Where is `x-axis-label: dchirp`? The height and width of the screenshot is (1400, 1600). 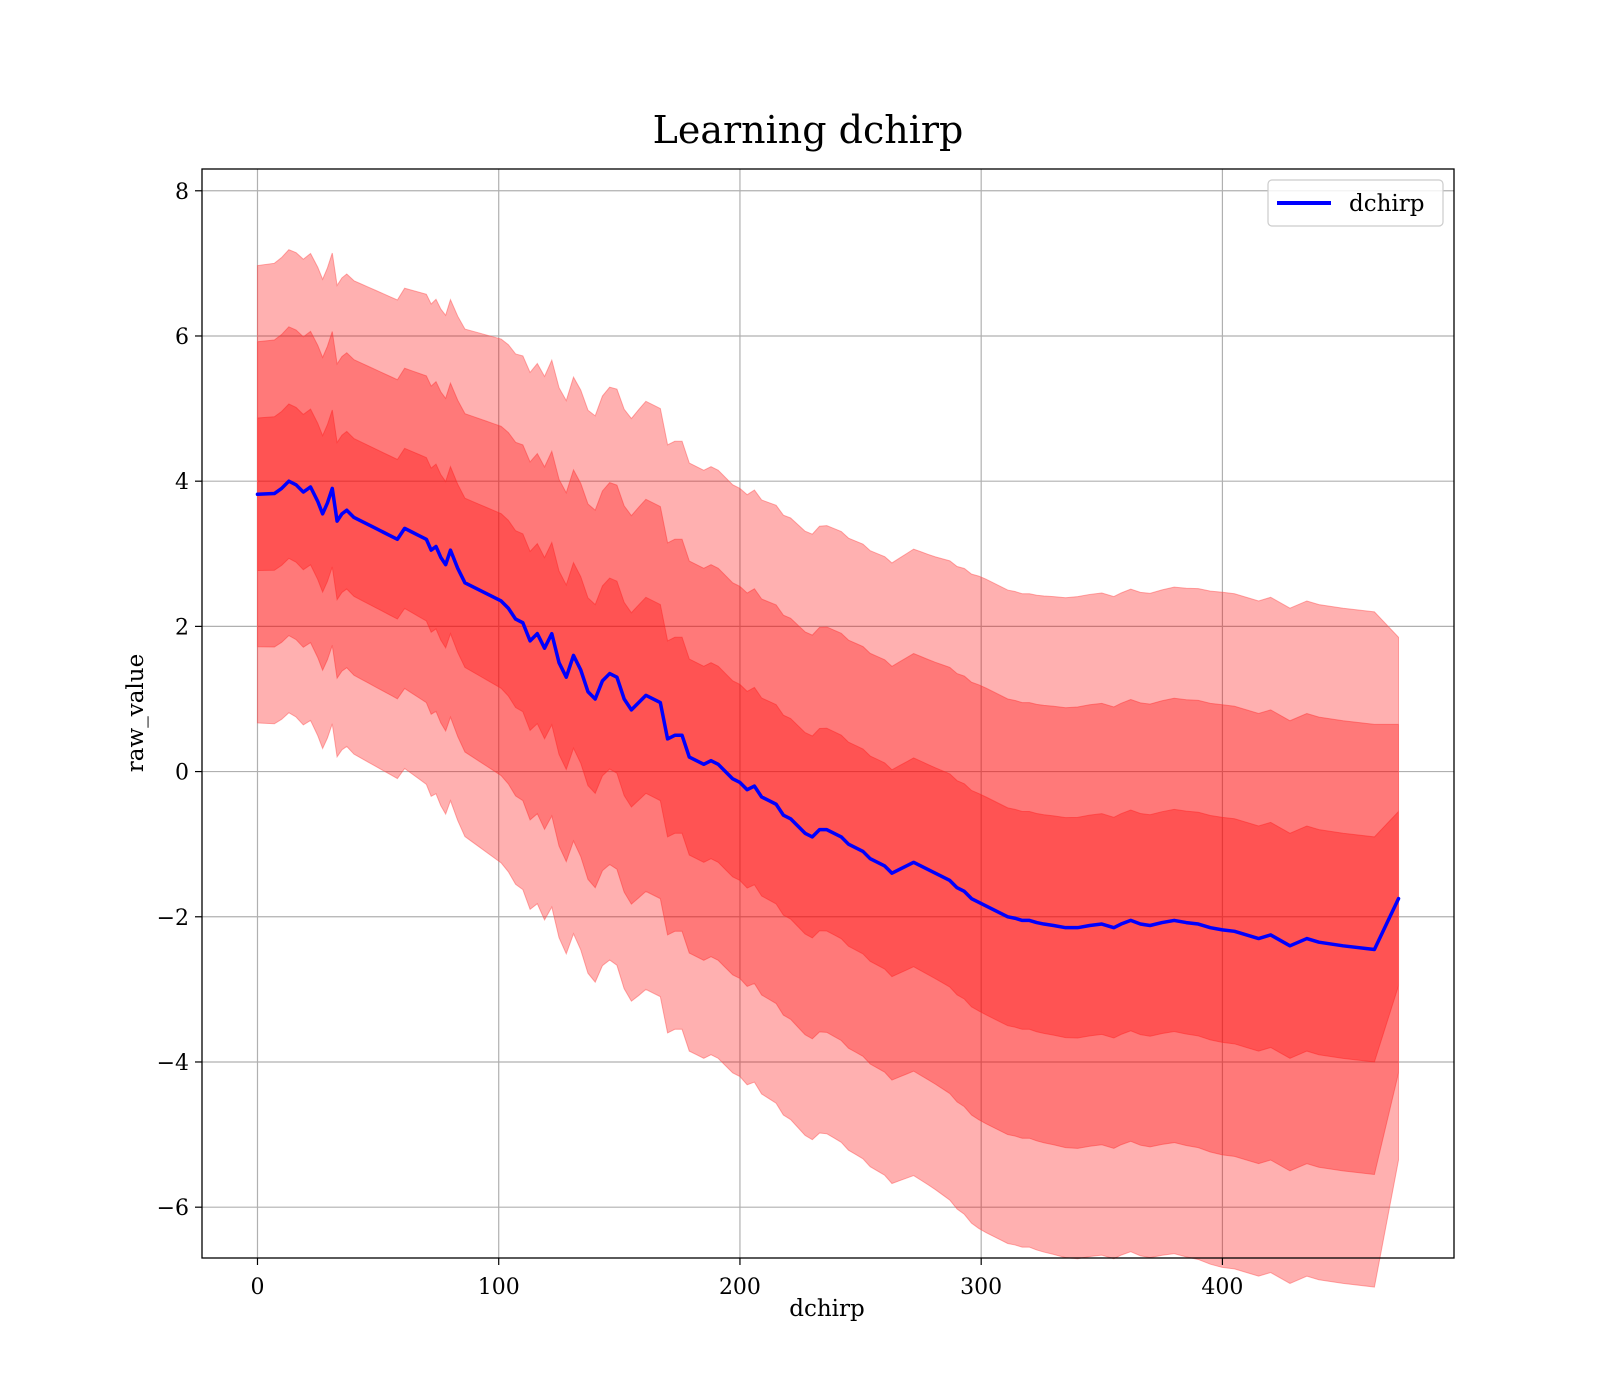 x-axis-label: dchirp is located at coordinates (827, 1309).